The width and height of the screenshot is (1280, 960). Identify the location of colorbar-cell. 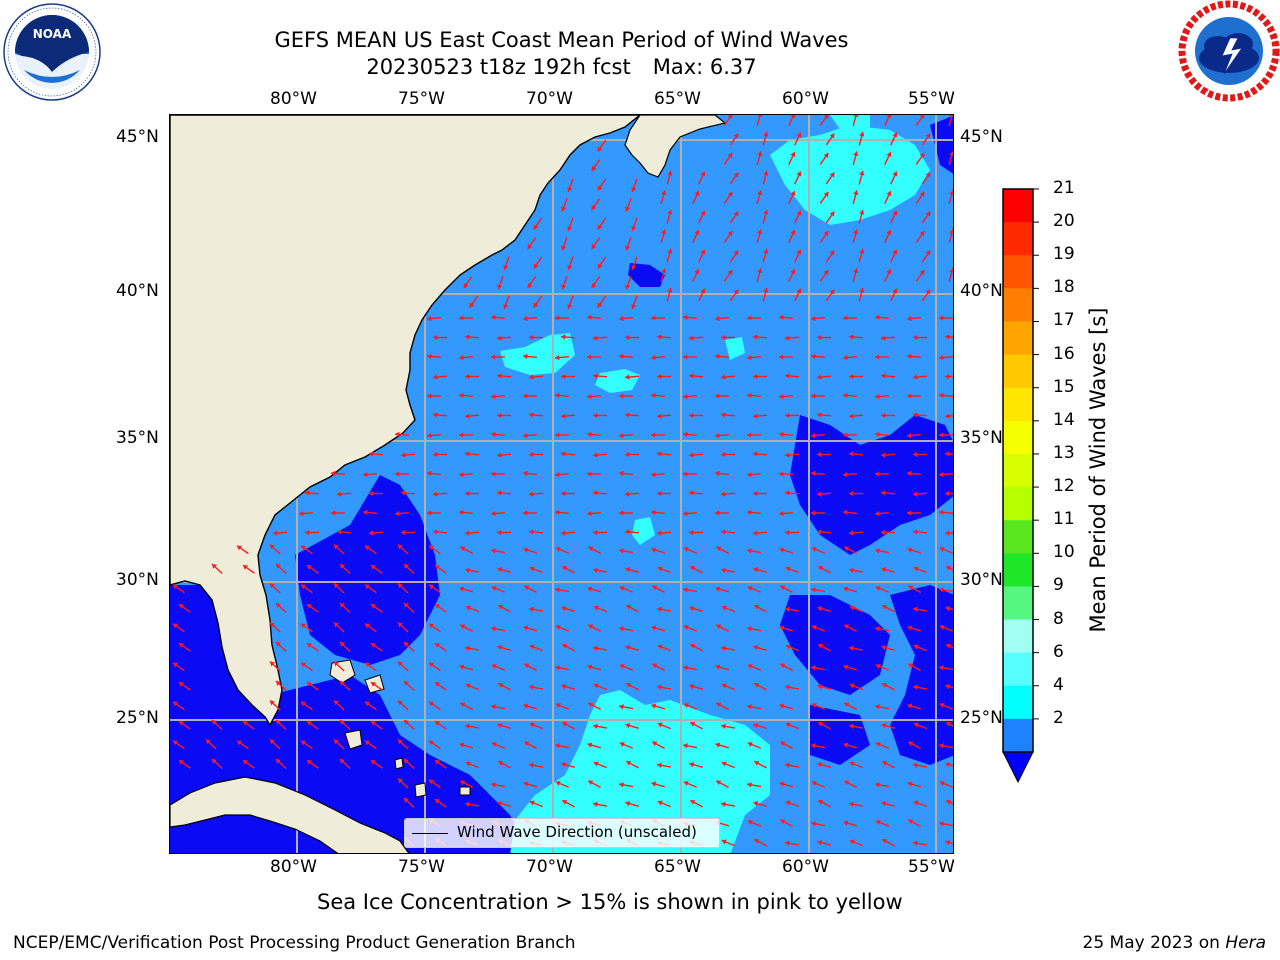
(1018, 702).